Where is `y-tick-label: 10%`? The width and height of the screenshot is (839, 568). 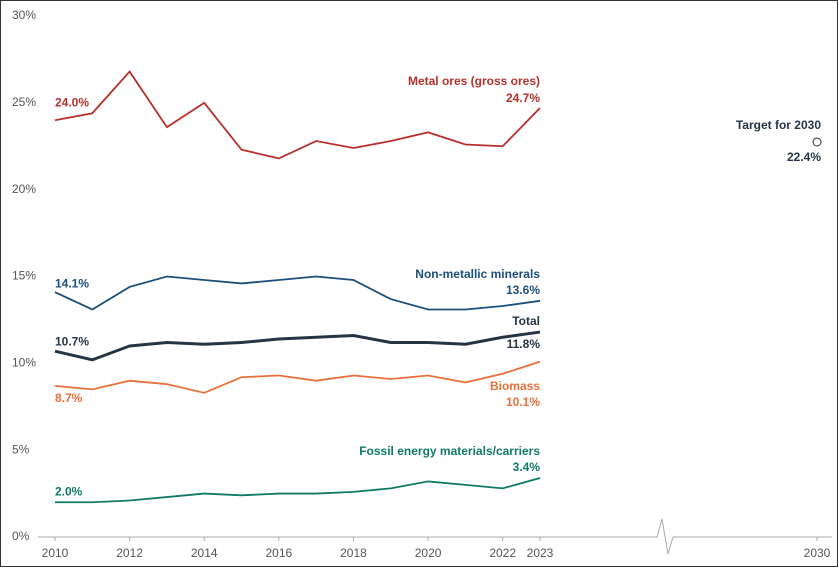
y-tick-label: 10% is located at coordinates (24, 363).